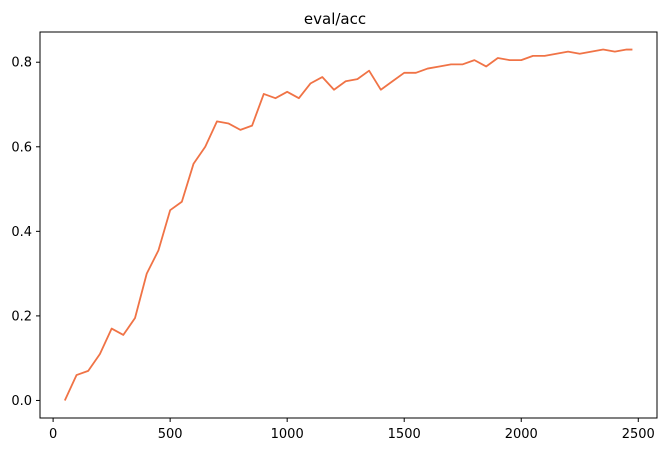 This screenshot has width=671, height=451. I want to click on y-tick-label: 0.6, so click(21, 147).